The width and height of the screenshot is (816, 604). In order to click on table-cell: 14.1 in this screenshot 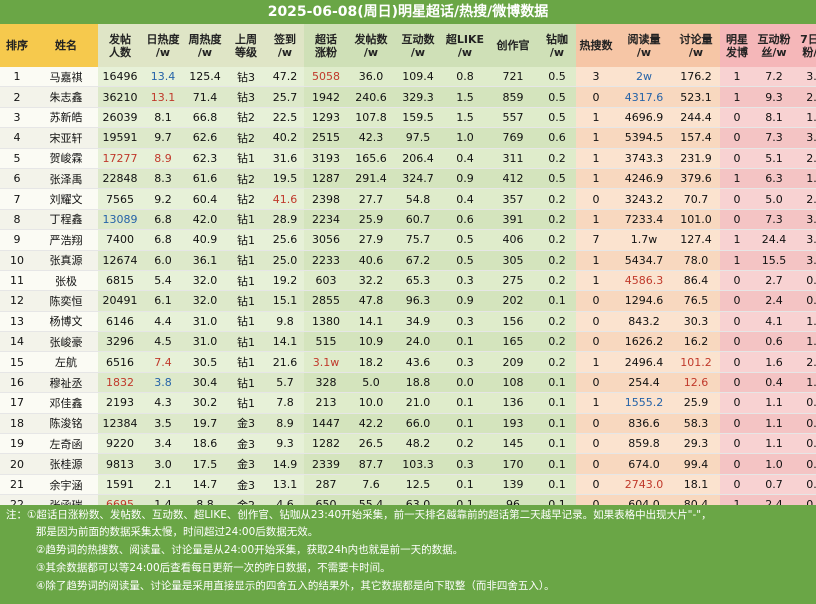, I will do `click(285, 342)`.